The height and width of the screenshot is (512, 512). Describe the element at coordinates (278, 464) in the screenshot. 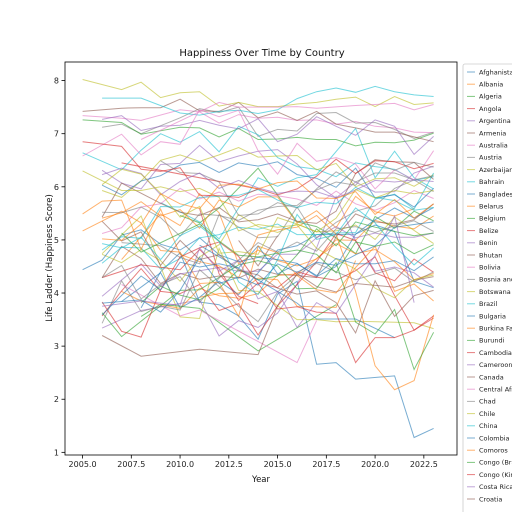

I see `x-tick-label: 2015.0` at that location.